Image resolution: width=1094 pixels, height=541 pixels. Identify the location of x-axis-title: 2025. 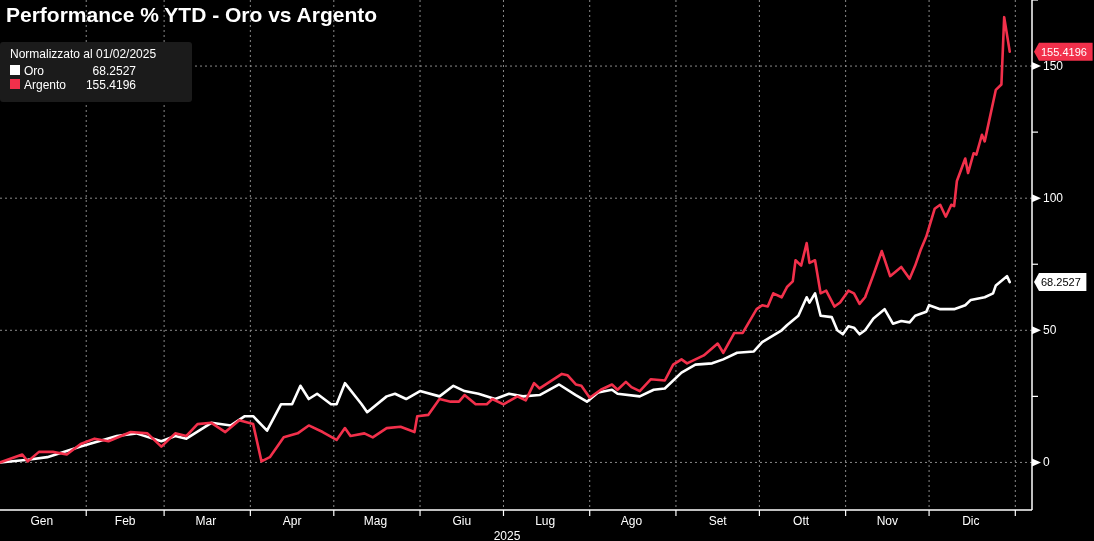
(507, 535).